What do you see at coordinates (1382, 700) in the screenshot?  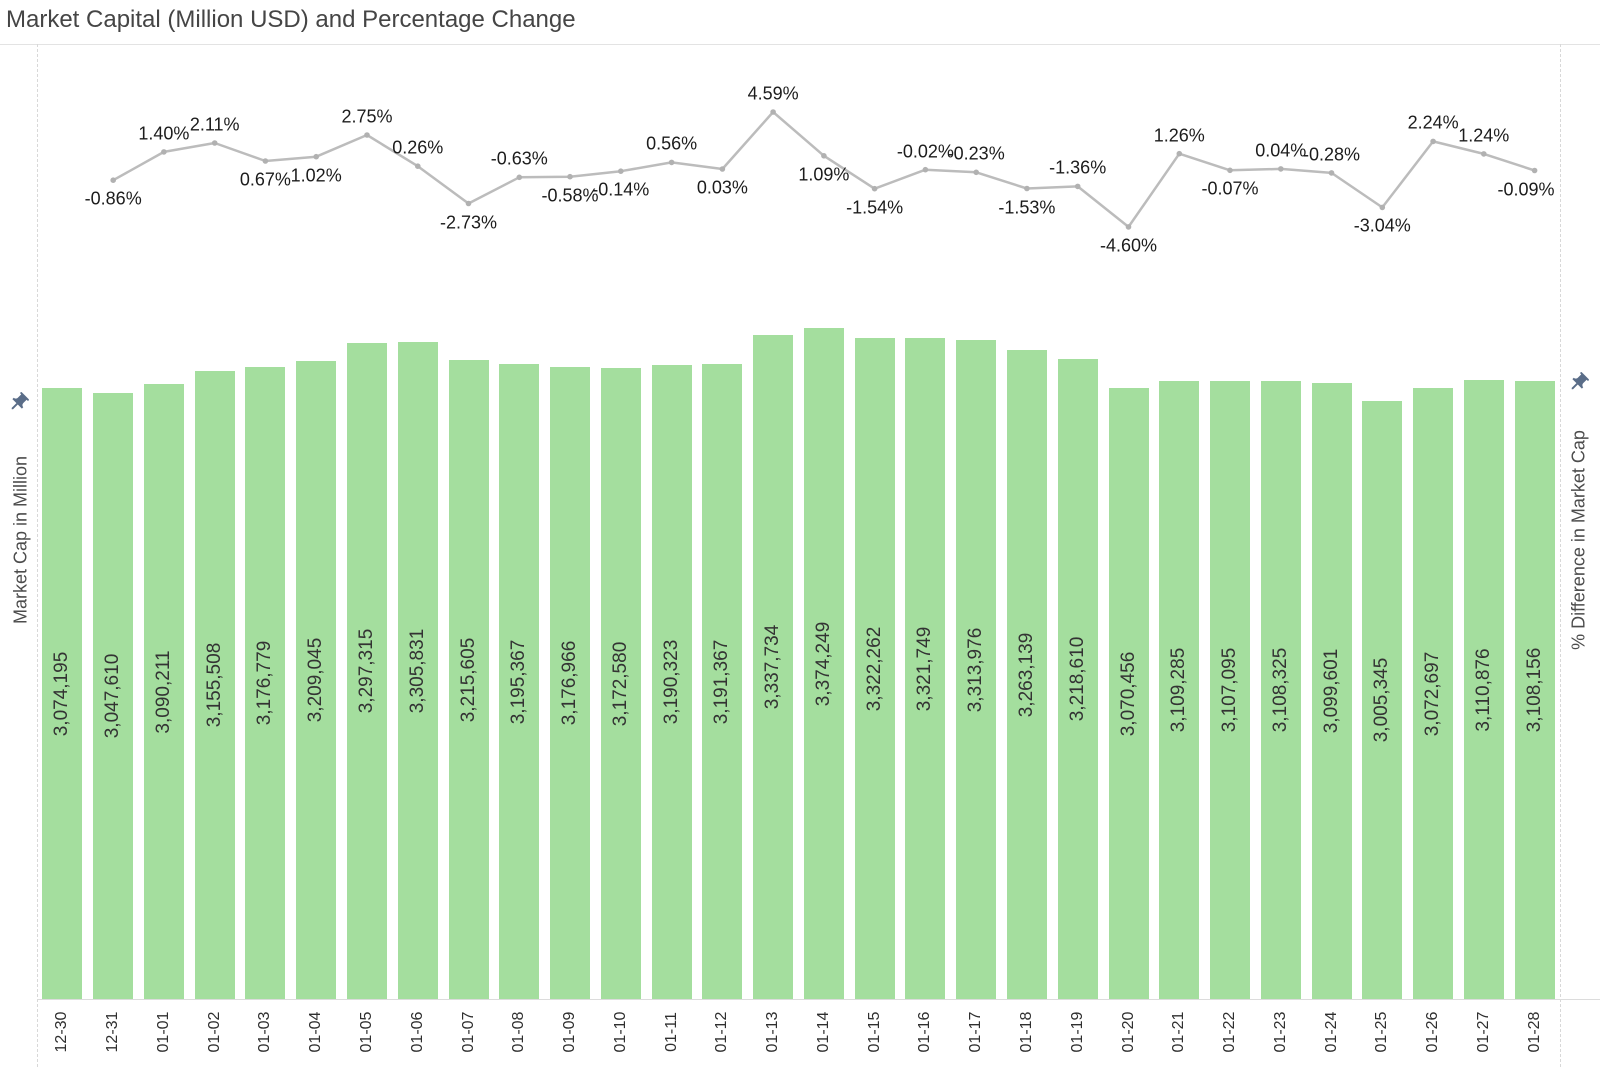 I see `bar-01-25: 3,005,345` at bounding box center [1382, 700].